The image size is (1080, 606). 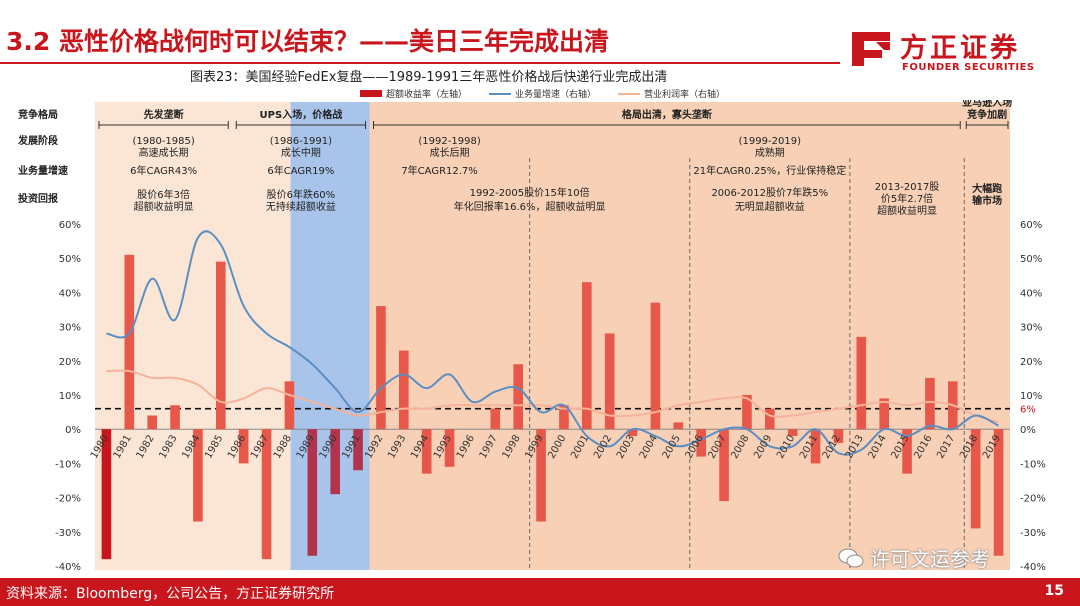 What do you see at coordinates (164, 114) in the screenshot?
I see `competition-1: 先发垄断` at bounding box center [164, 114].